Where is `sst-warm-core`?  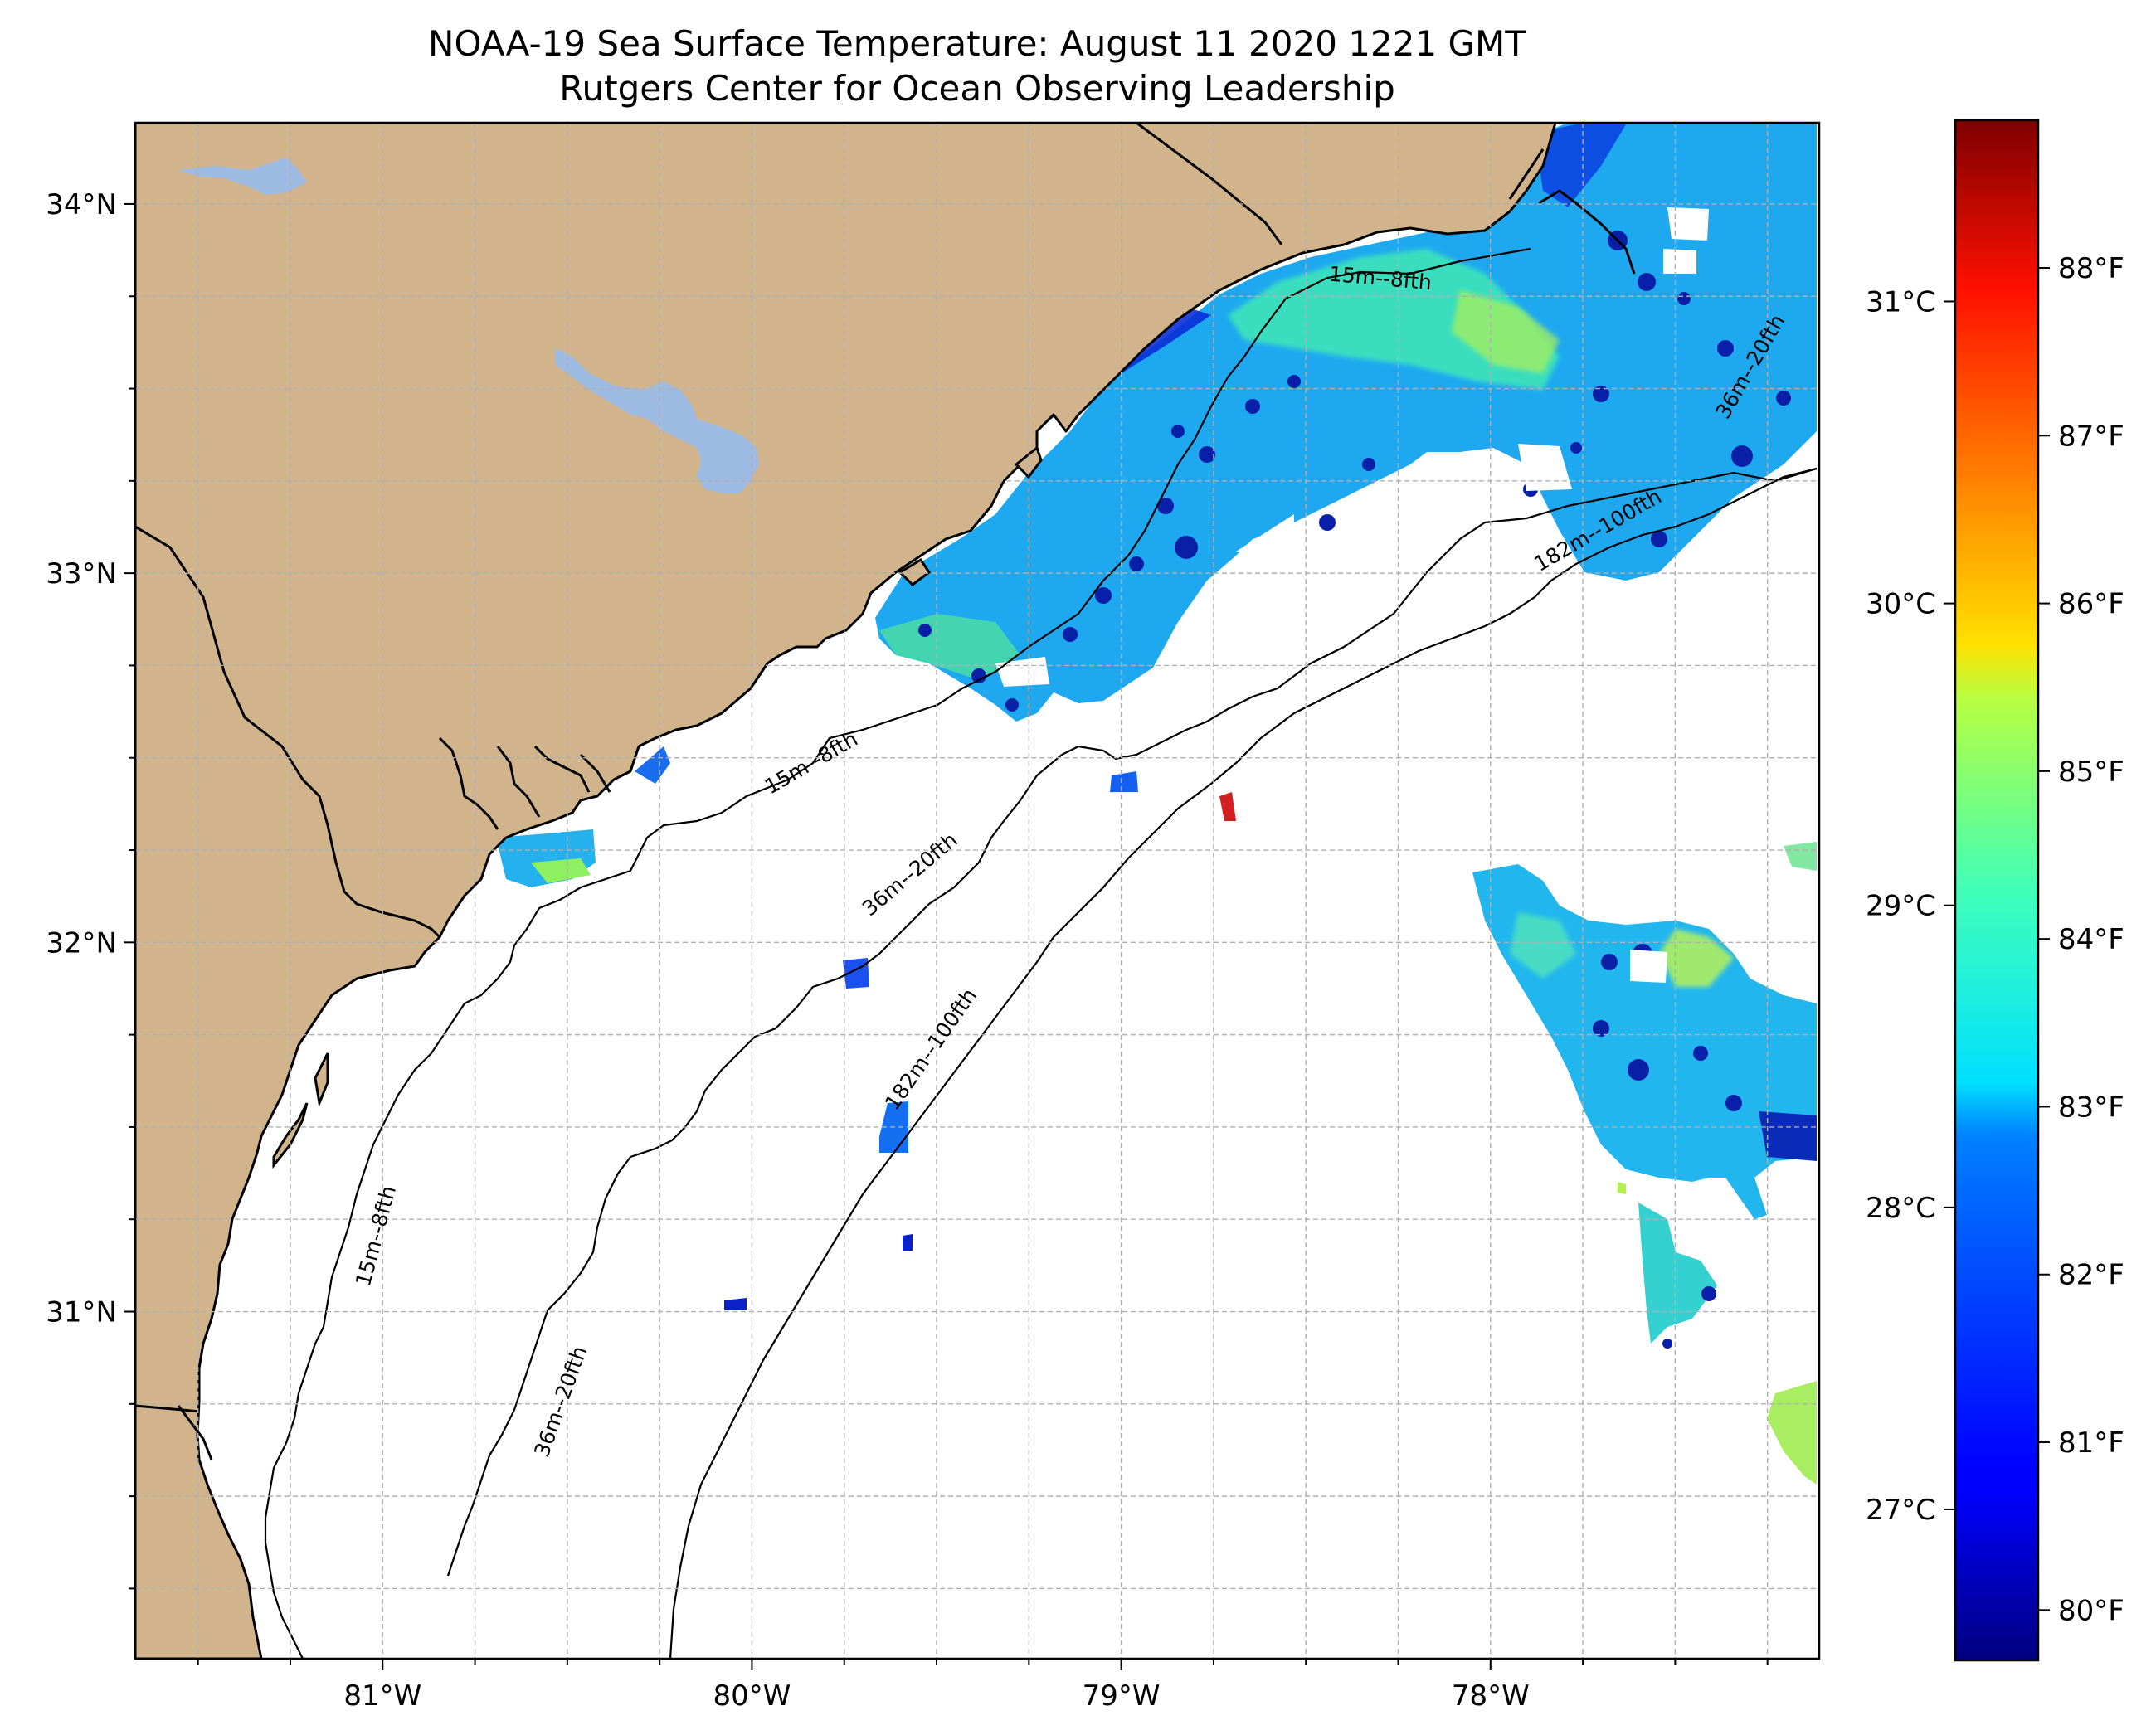
sst-warm-core is located at coordinates (1394, 319).